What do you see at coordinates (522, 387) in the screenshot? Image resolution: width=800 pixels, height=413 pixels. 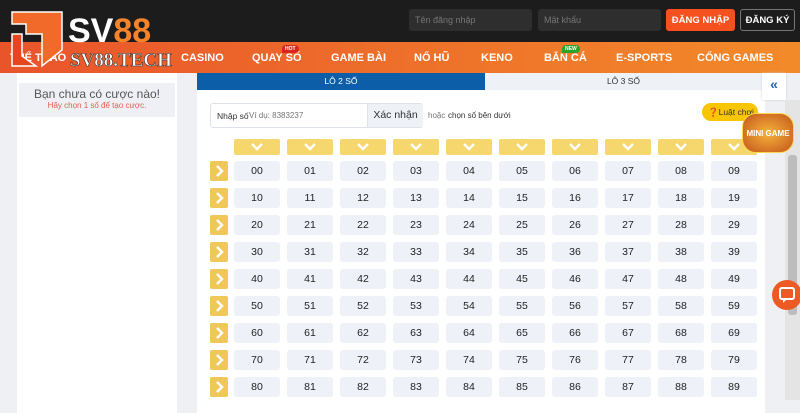 I see `number-cell: 85` at bounding box center [522, 387].